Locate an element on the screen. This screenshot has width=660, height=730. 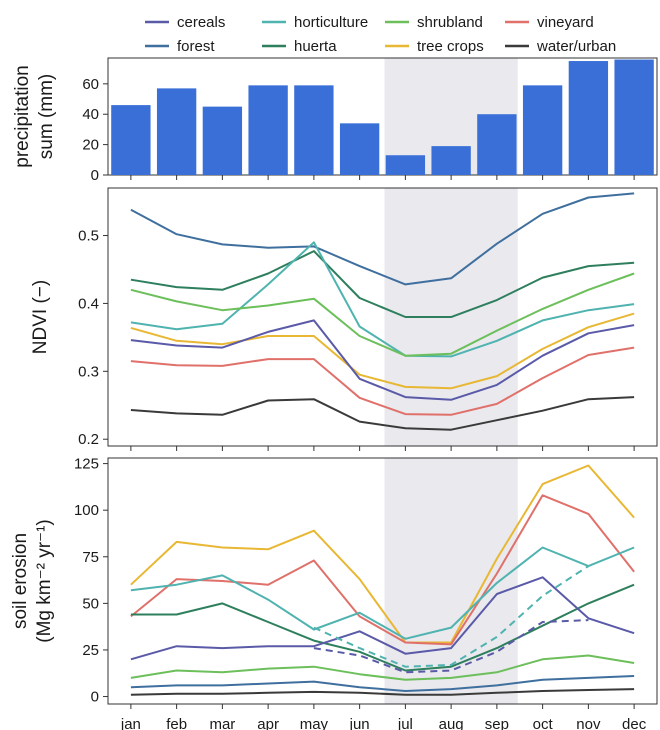
y-tick-label: 0.5 is located at coordinates (88, 236).